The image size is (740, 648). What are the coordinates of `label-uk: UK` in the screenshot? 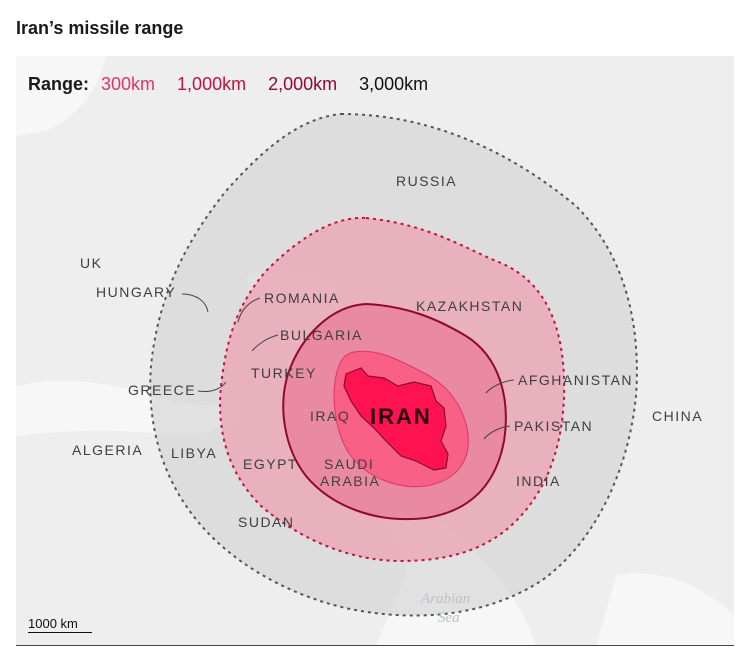 It's located at (91, 263).